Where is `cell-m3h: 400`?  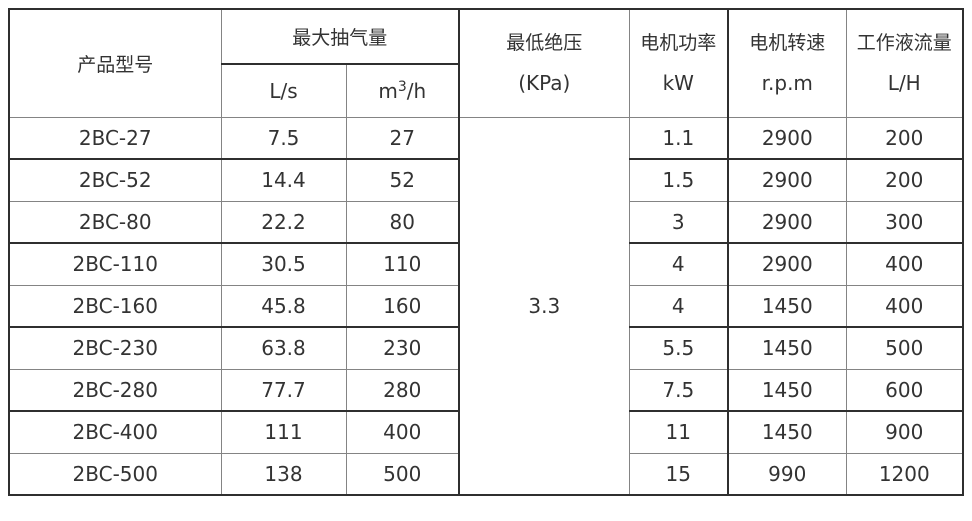 cell-m3h: 400 is located at coordinates (403, 432).